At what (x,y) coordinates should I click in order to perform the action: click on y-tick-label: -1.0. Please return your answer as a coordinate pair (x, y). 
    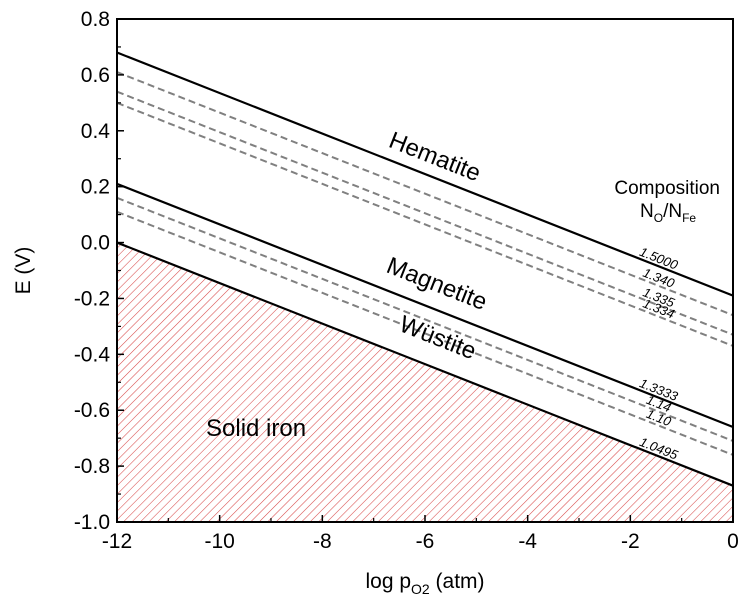
    Looking at the image, I should click on (92, 522).